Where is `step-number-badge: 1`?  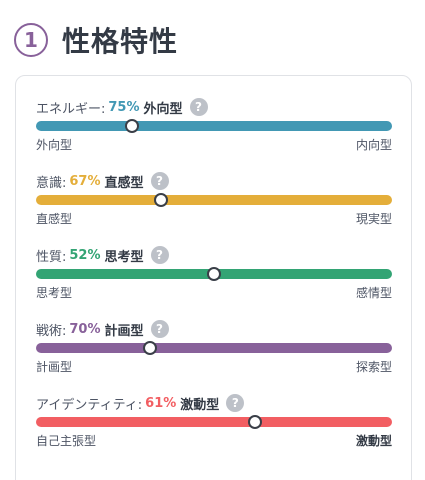
step-number-badge: 1 is located at coordinates (31, 40).